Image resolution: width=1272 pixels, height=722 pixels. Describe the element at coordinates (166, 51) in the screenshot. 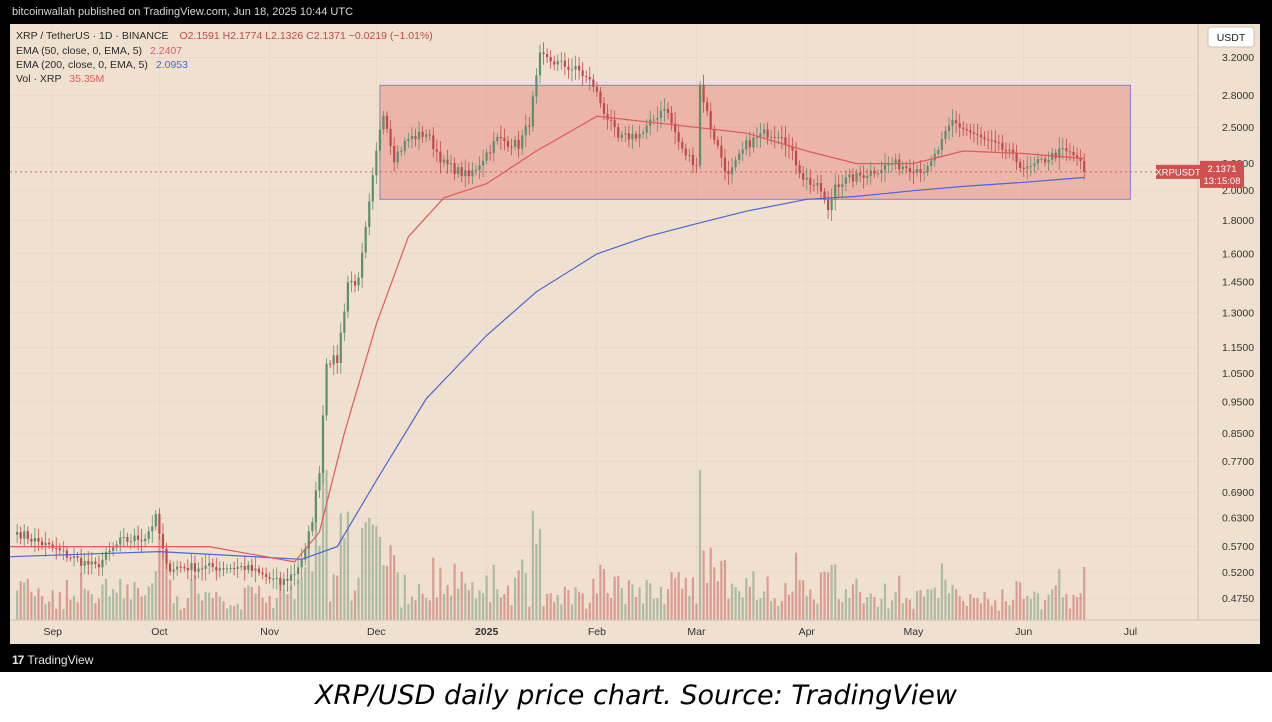

I see `legend-ema50-value: 2.2407` at that location.